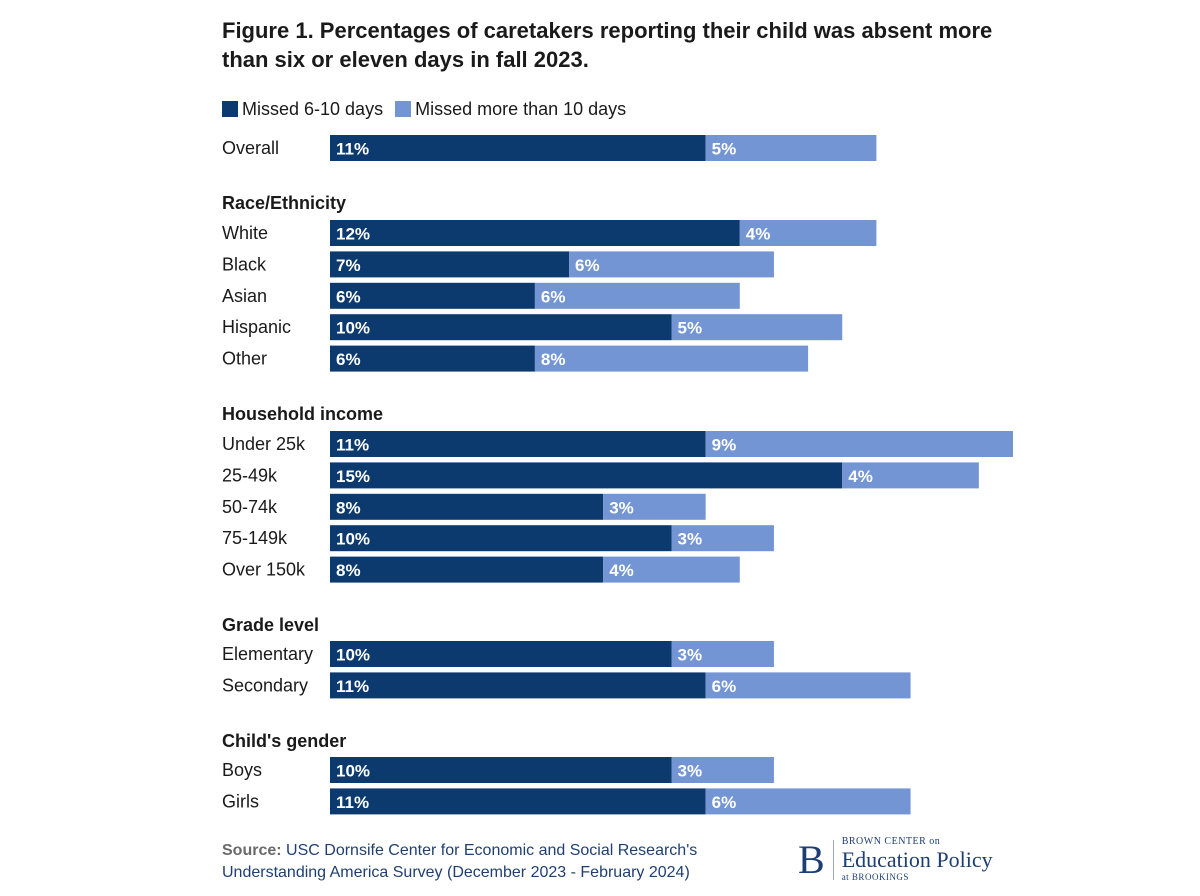 This screenshot has height=896, width=1200. I want to click on legend-label-6-10: Missed 6-10 days, so click(313, 108).